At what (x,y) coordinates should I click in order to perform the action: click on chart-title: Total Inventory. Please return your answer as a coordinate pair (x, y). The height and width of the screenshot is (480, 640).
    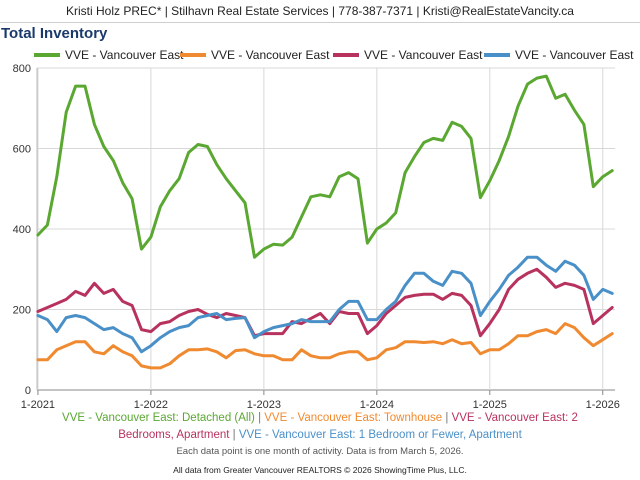
    Looking at the image, I should click on (54, 33).